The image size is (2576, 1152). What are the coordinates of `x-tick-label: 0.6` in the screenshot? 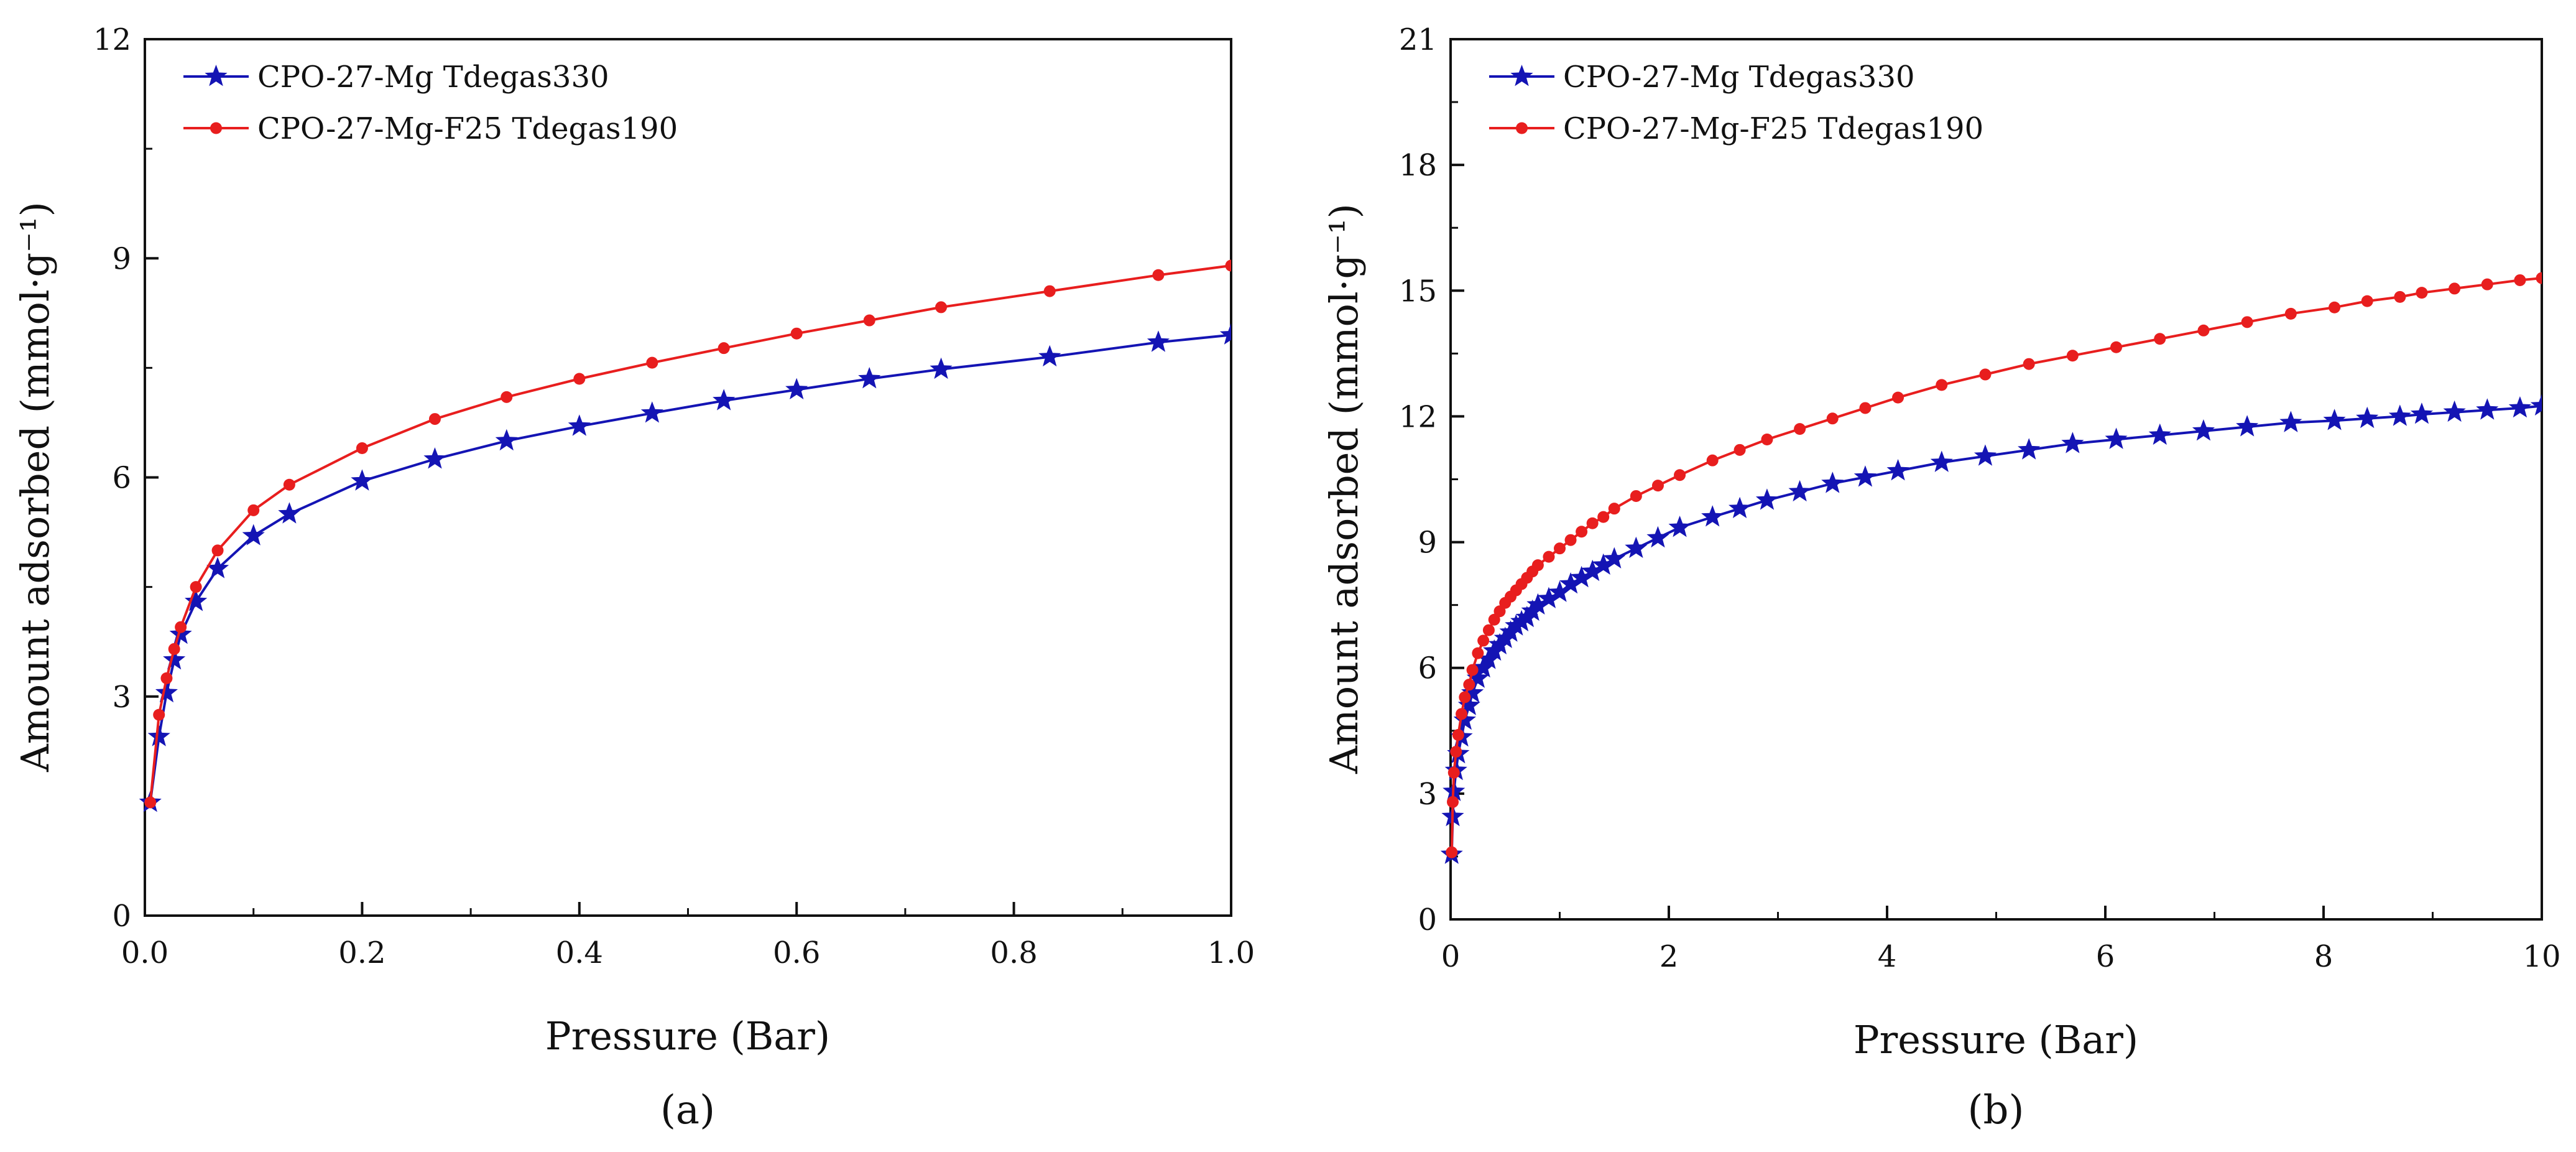 It's located at (796, 953).